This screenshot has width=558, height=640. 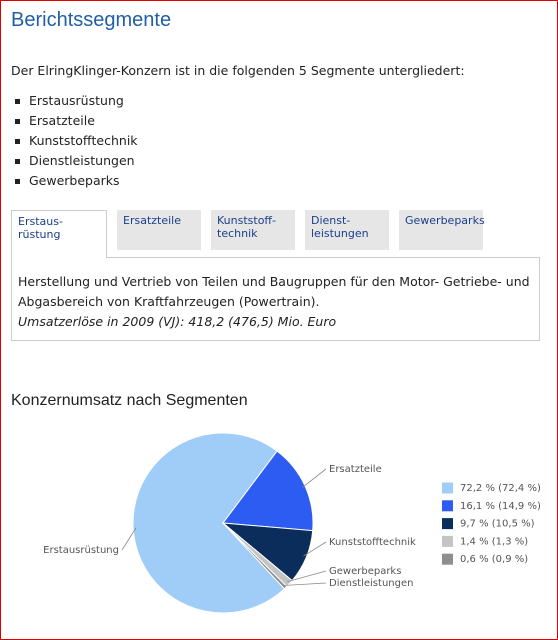 I want to click on tab: Gewerbeparks, so click(x=442, y=230).